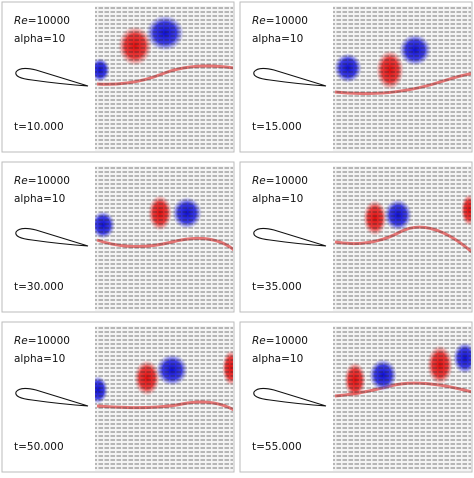 This screenshot has height=478, width=474. Describe the element at coordinates (277, 287) in the screenshot. I see `time-label: t=35.000` at that location.